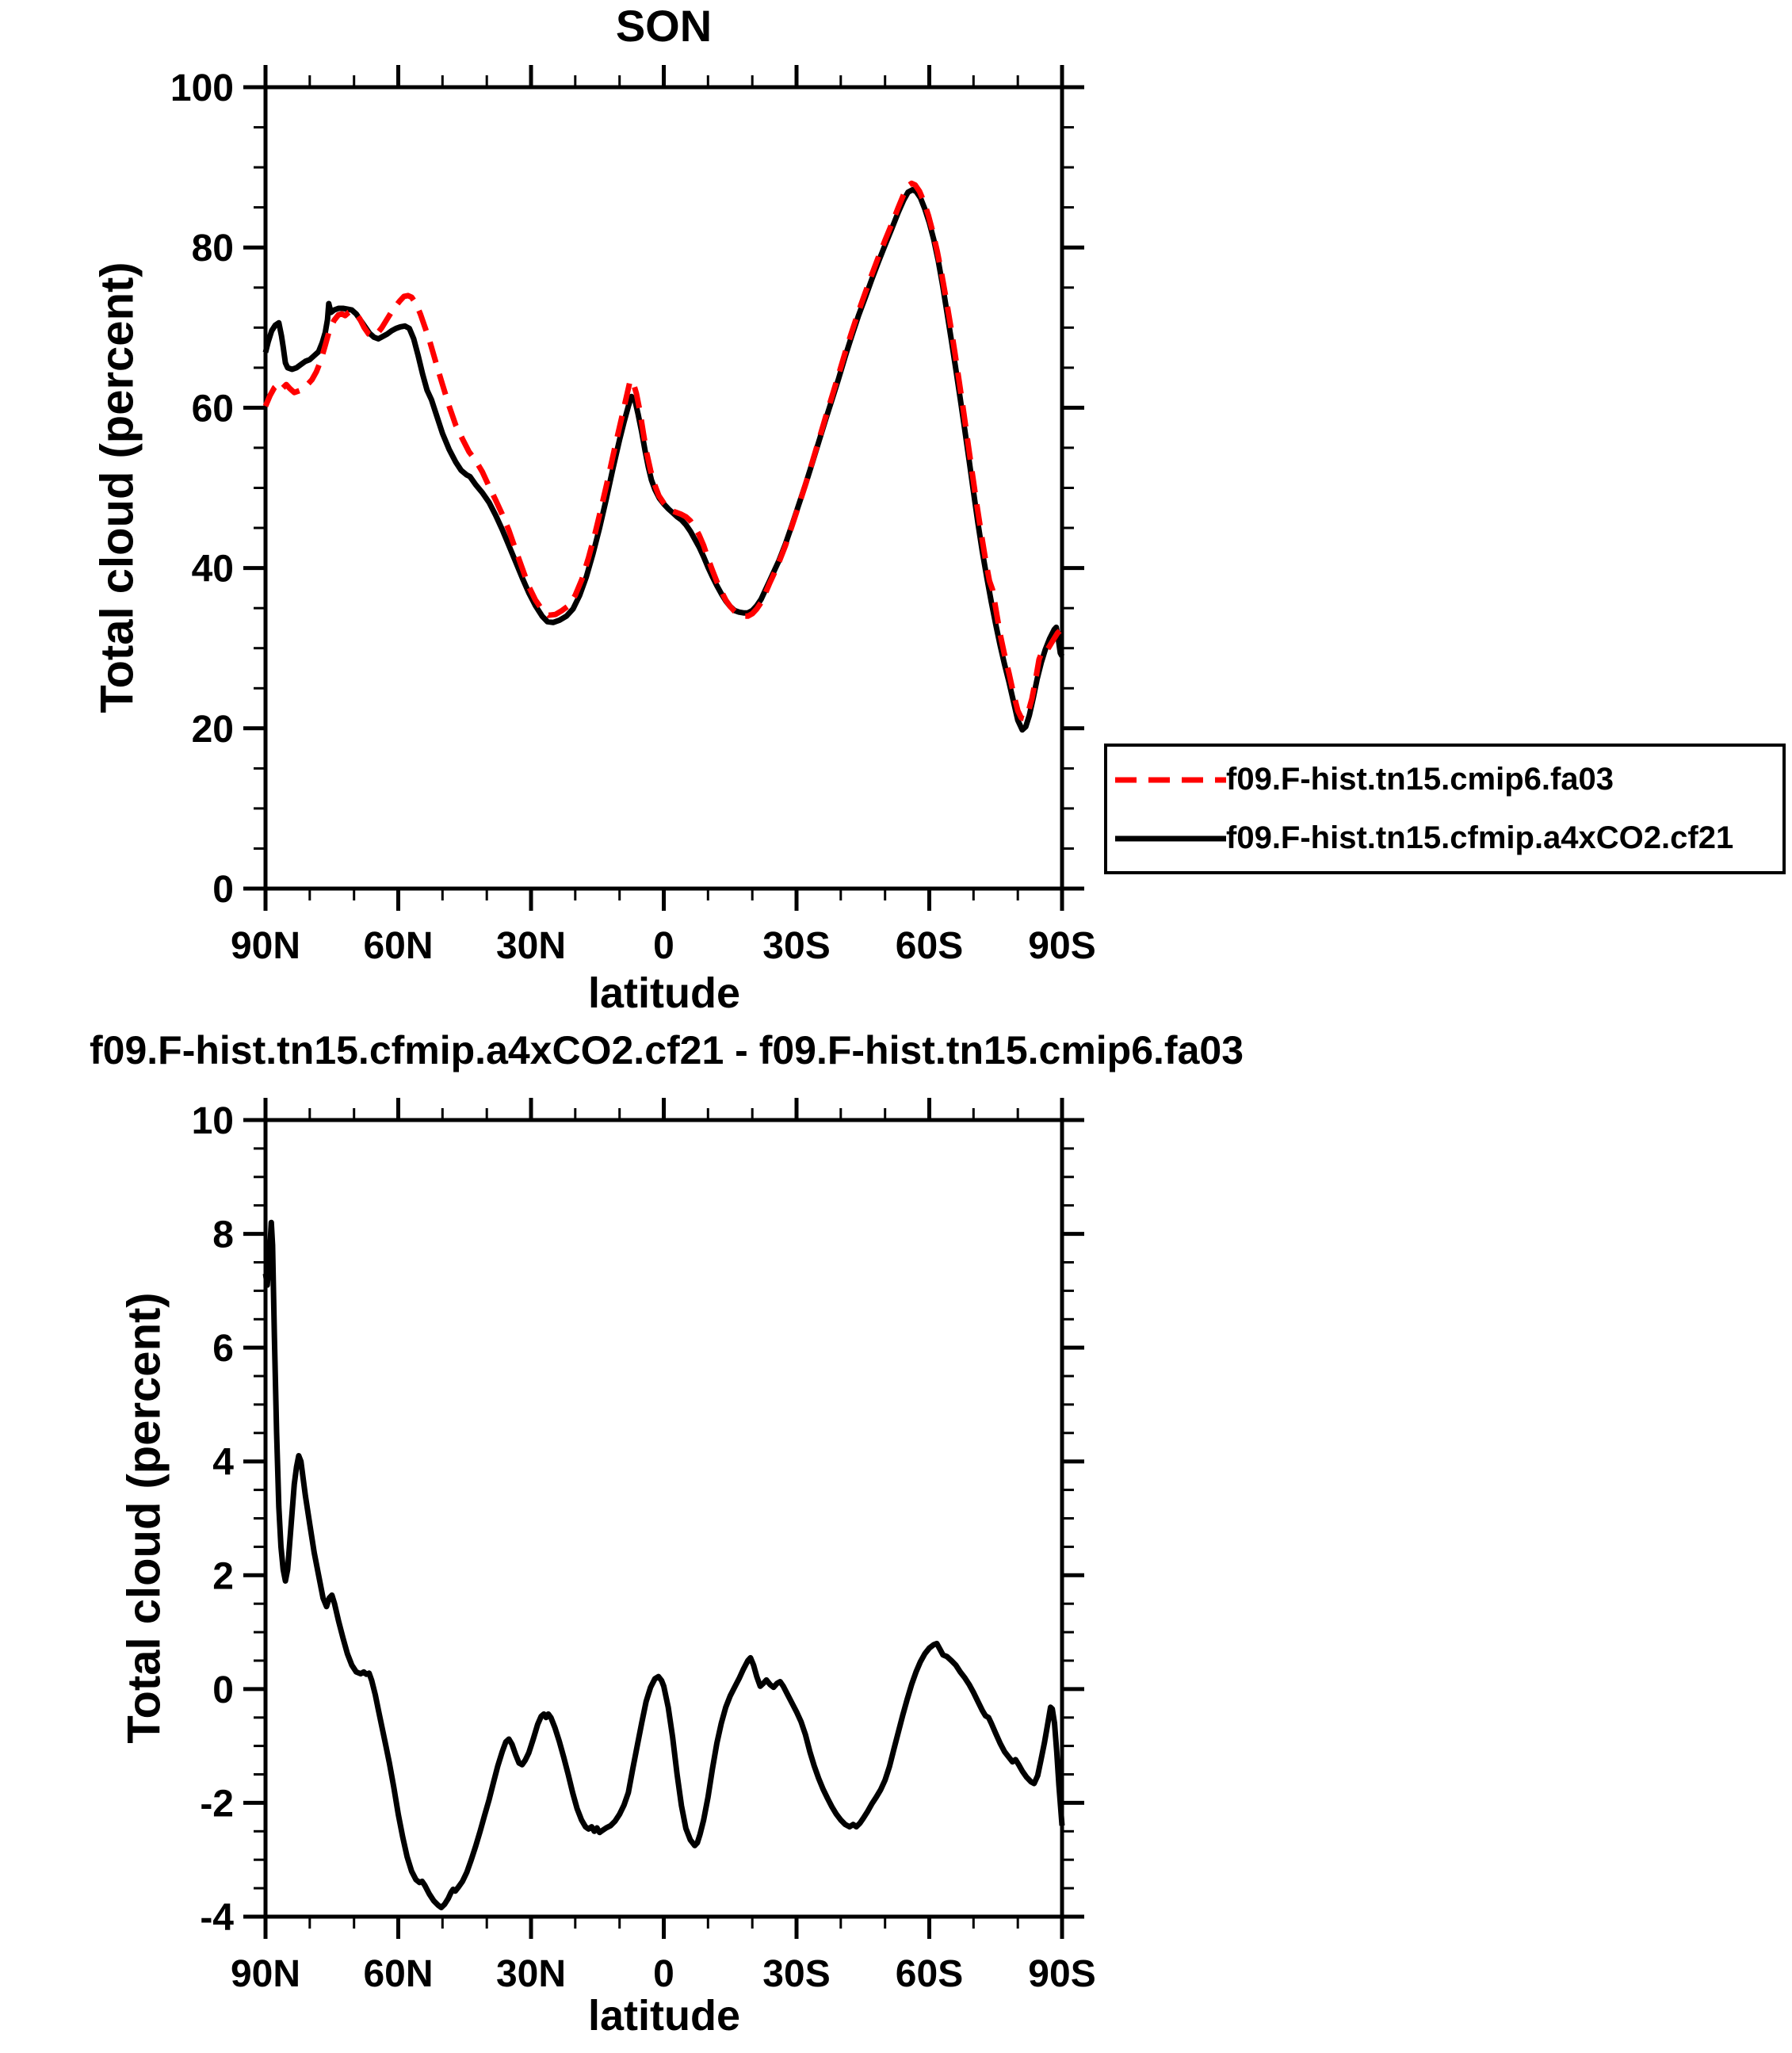 The width and height of the screenshot is (1792, 2053). I want to click on series-f09-f-hist-tn15-cmip6-fa03, so click(663, 451).